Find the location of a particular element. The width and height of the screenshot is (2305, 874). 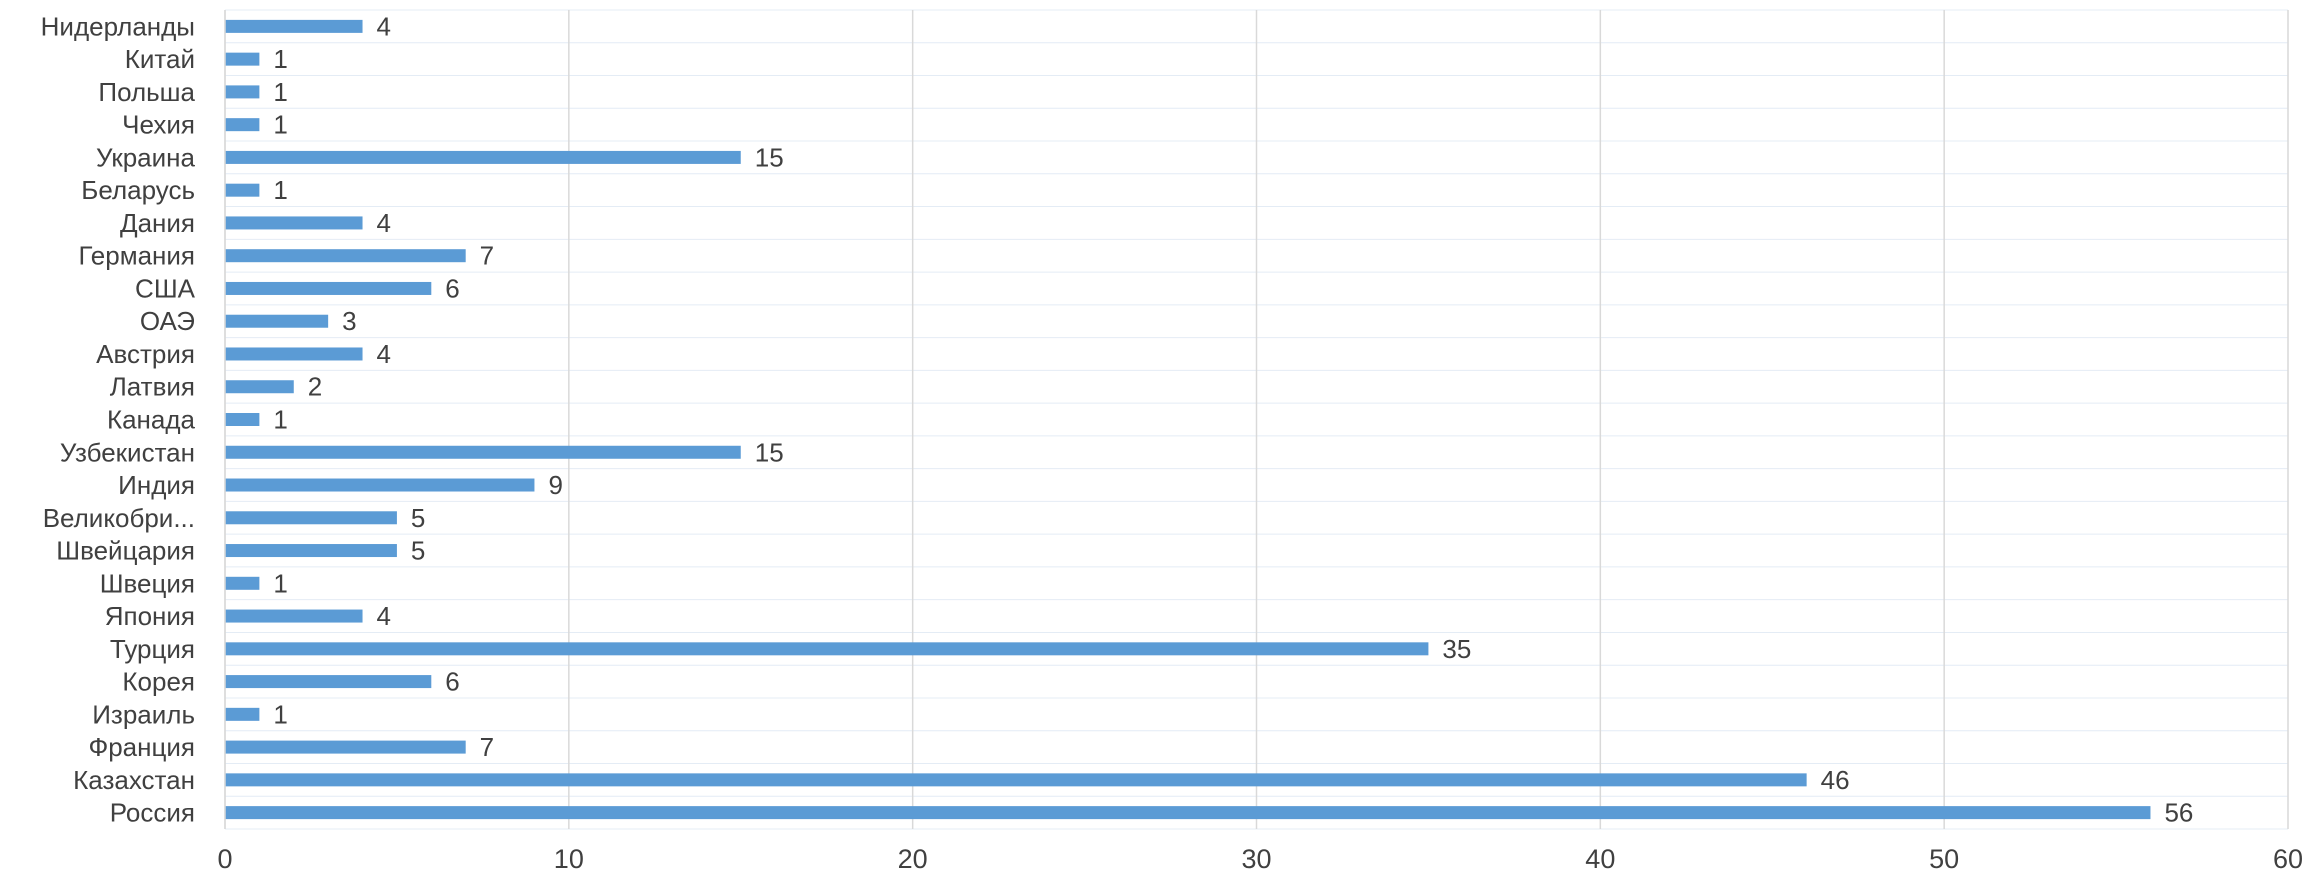

category-label: Индия is located at coordinates (156, 485).